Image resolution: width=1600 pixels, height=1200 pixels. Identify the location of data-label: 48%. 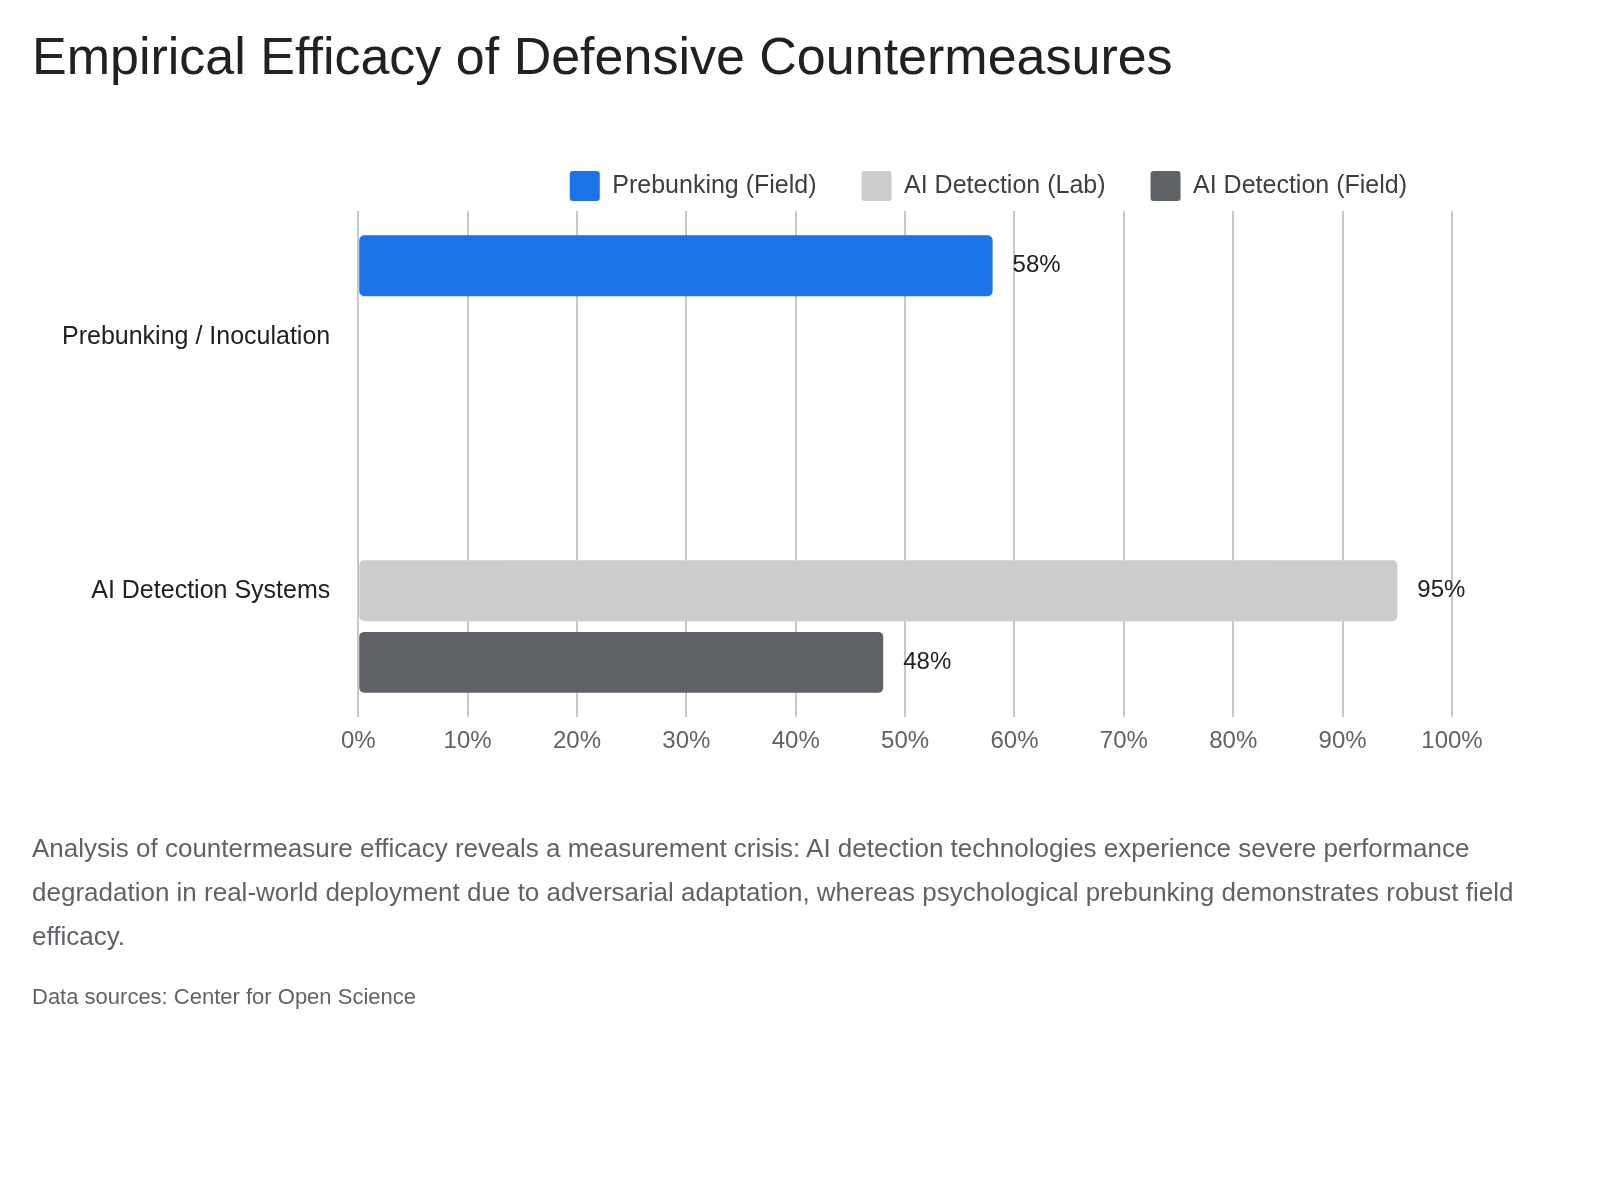
(927, 660).